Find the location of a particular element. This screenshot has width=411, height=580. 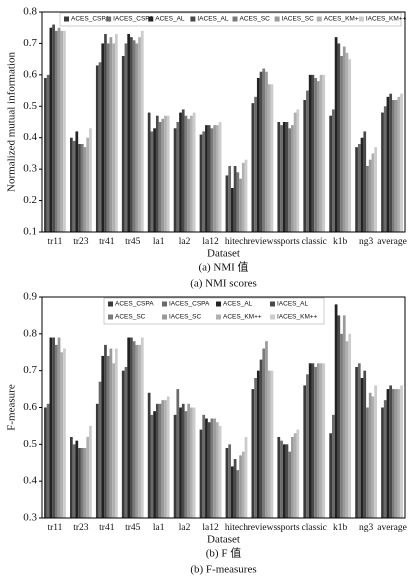

y-tick-label: 0.4 is located at coordinates (30, 481).